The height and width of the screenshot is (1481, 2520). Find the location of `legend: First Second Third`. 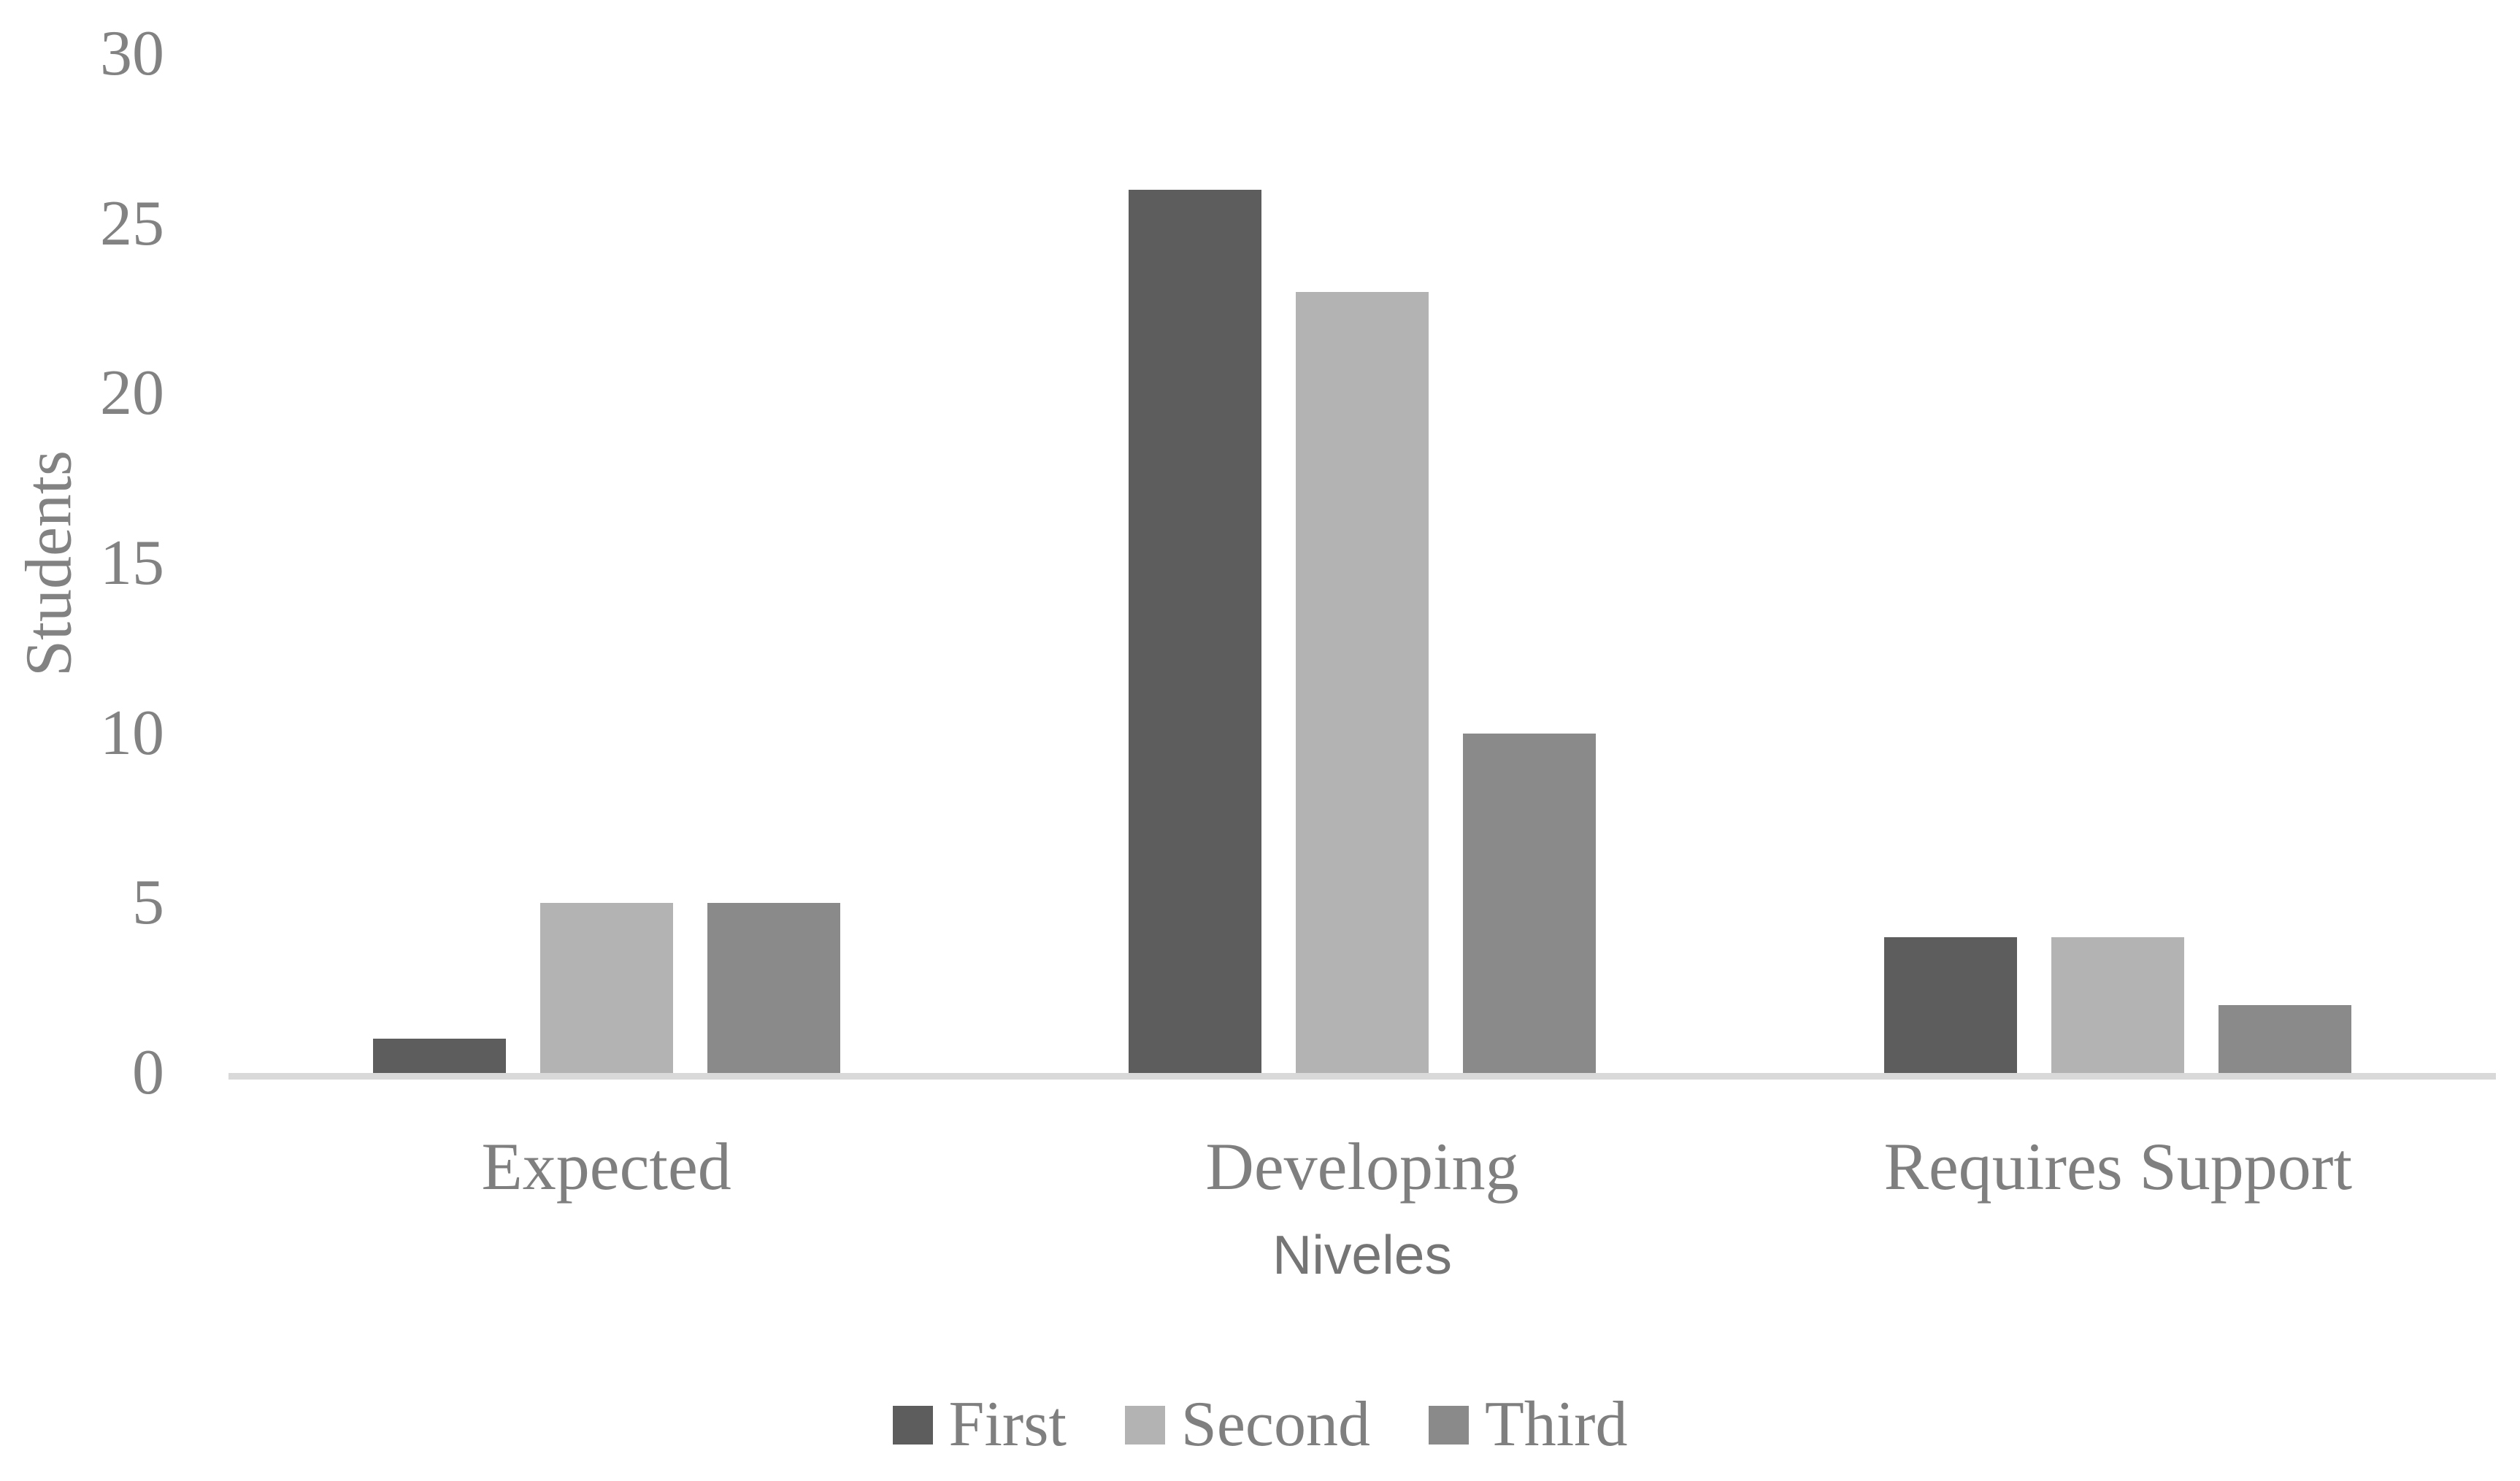

legend: First Second Third is located at coordinates (1260, 1425).